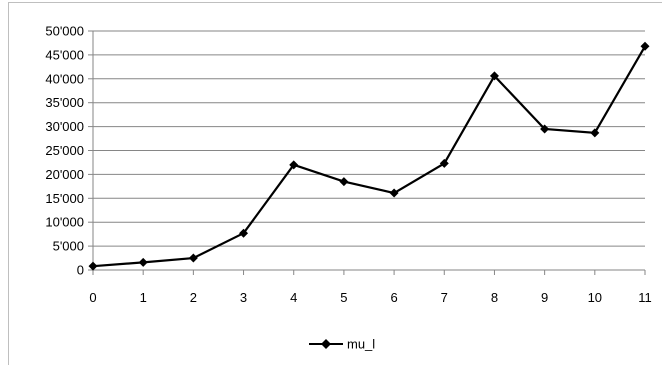 Image resolution: width=662 pixels, height=365 pixels. I want to click on x-tick-label: 7, so click(444, 297).